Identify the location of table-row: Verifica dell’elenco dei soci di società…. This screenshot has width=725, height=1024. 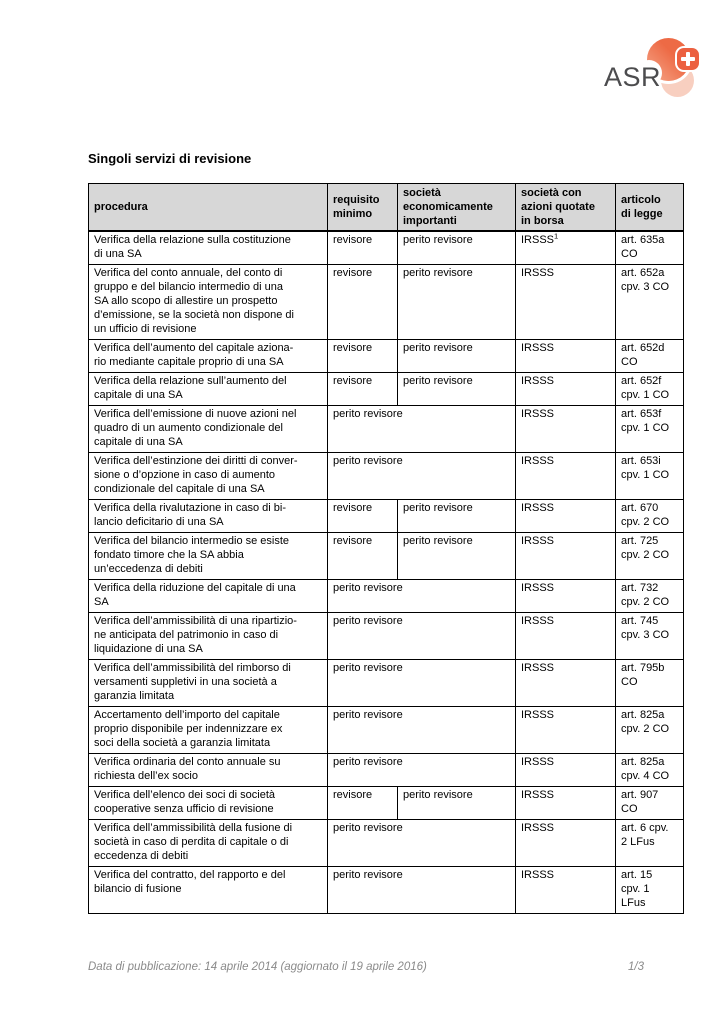
(386, 803).